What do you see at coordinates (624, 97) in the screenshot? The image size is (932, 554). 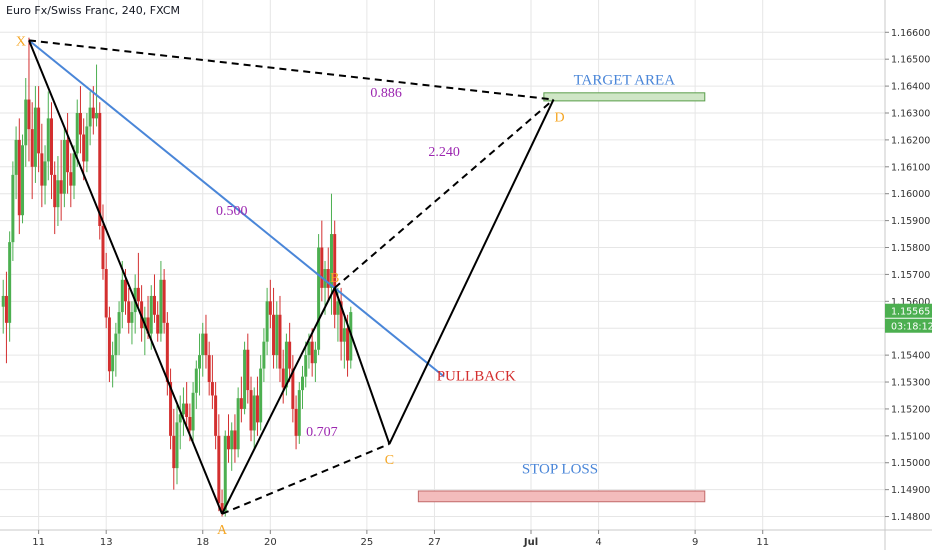 I see `target-area-zone` at bounding box center [624, 97].